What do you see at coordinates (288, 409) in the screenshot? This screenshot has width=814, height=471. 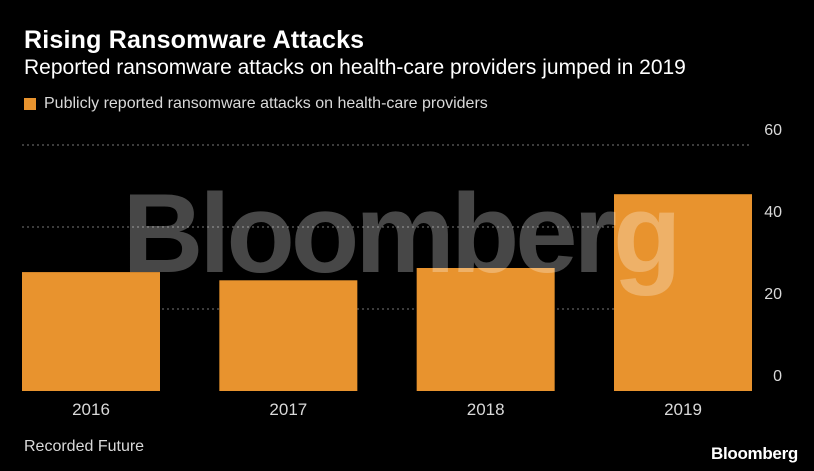 I see `x-tick-label-2017: 2017` at bounding box center [288, 409].